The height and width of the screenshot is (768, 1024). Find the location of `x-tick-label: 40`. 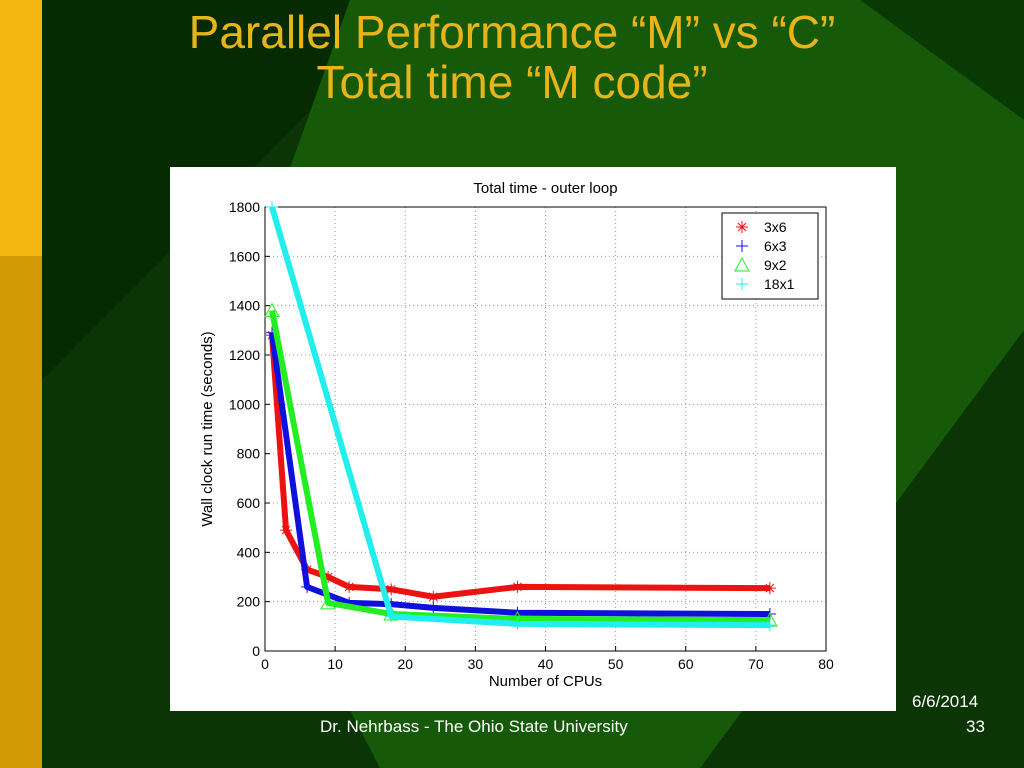

x-tick-label: 40 is located at coordinates (546, 664).